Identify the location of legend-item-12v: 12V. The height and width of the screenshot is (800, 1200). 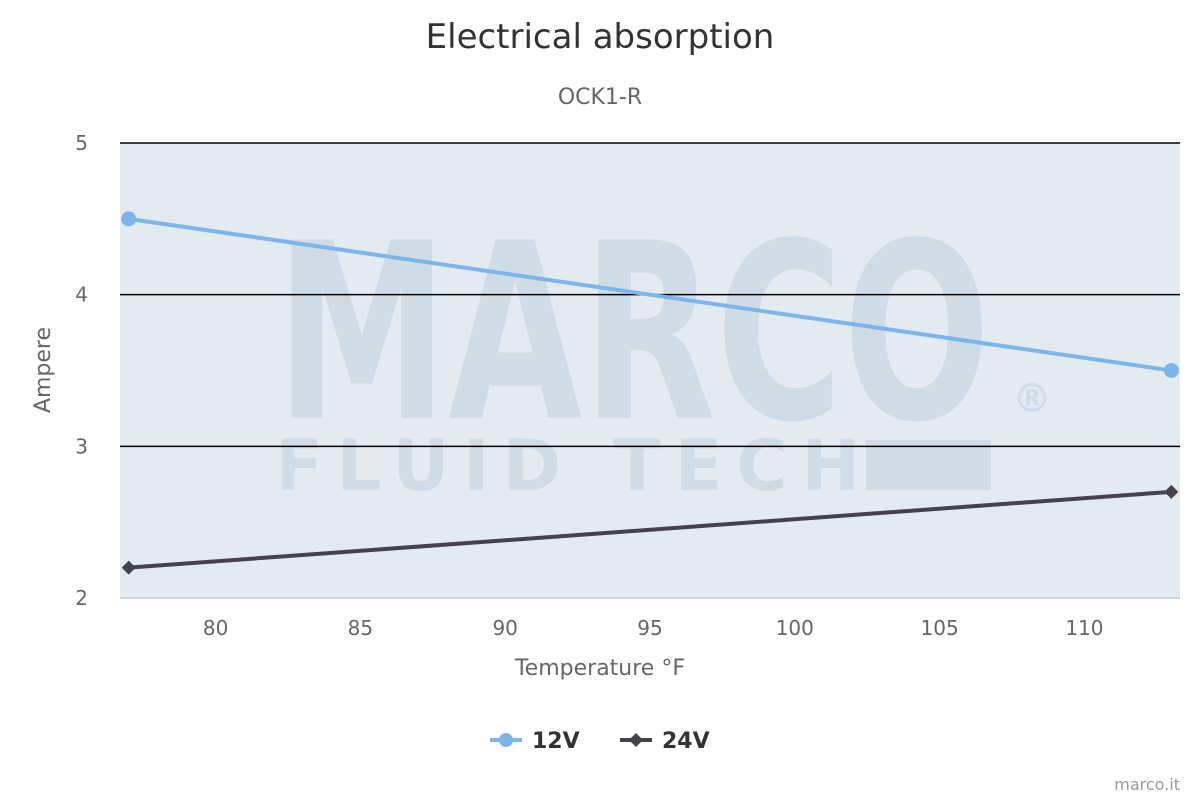
(535, 741).